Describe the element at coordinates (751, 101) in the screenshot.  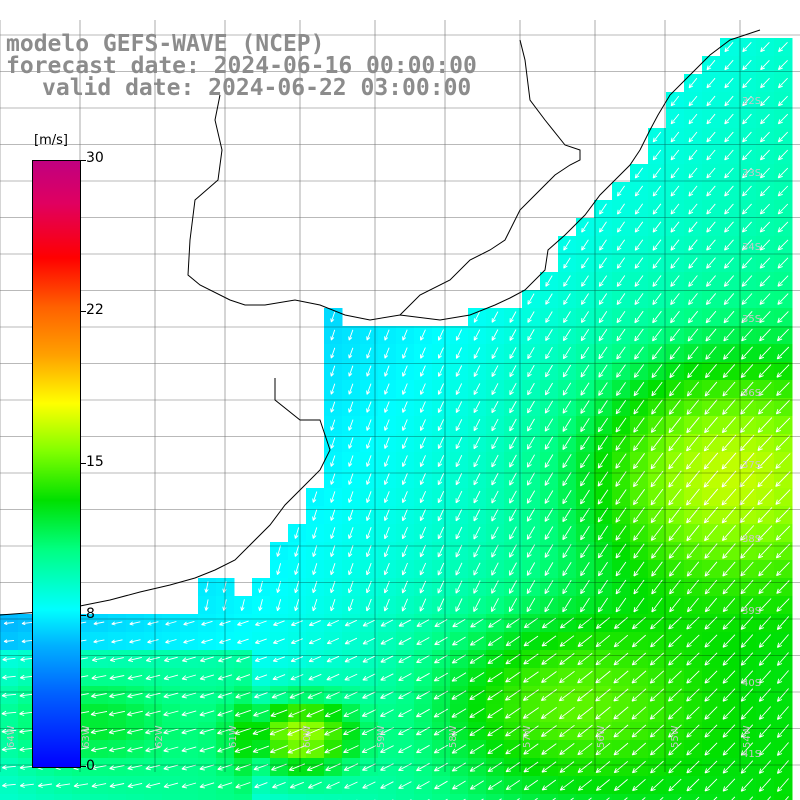
I see `lat-label: 32S` at that location.